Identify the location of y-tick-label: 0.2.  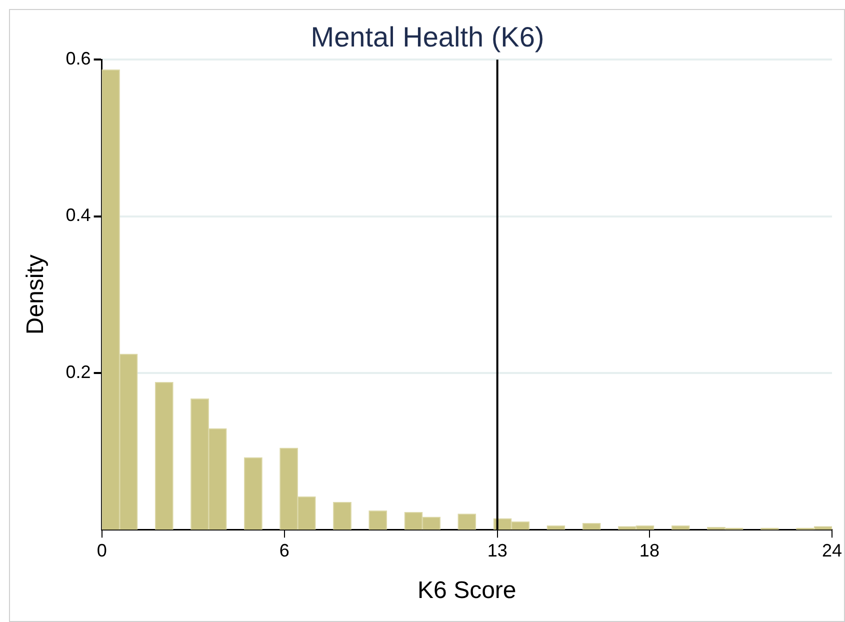
(78, 372).